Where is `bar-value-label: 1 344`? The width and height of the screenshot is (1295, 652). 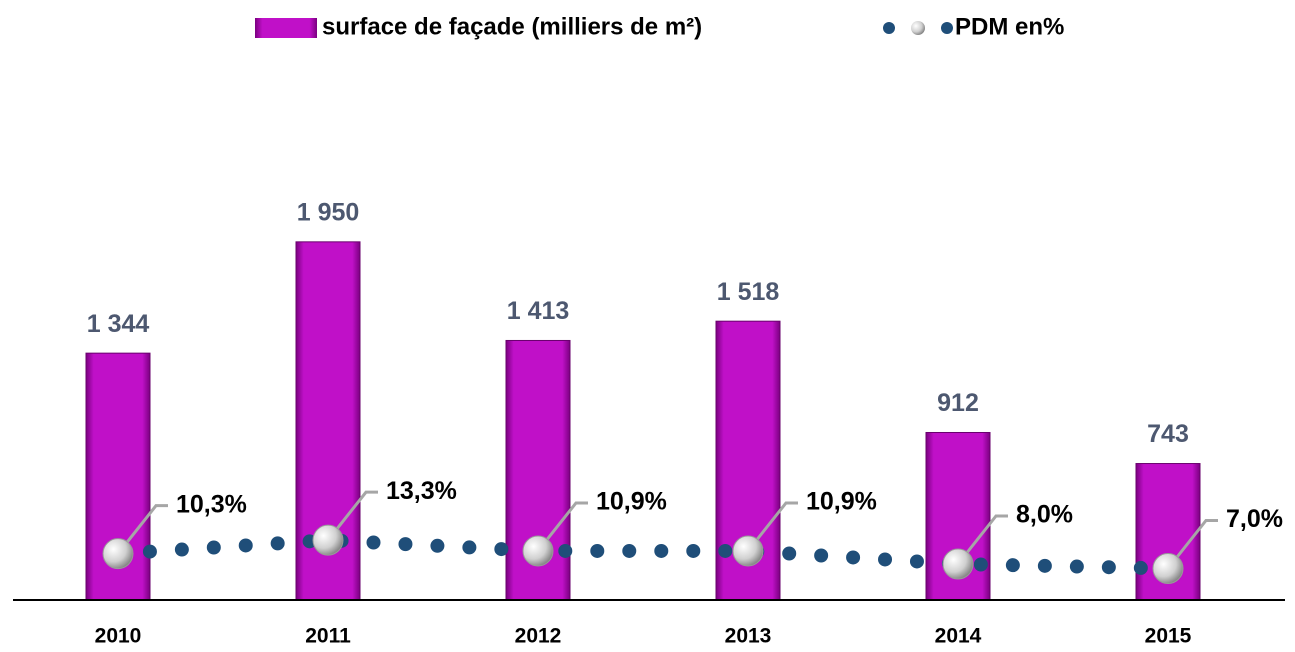 bar-value-label: 1 344 is located at coordinates (118, 324).